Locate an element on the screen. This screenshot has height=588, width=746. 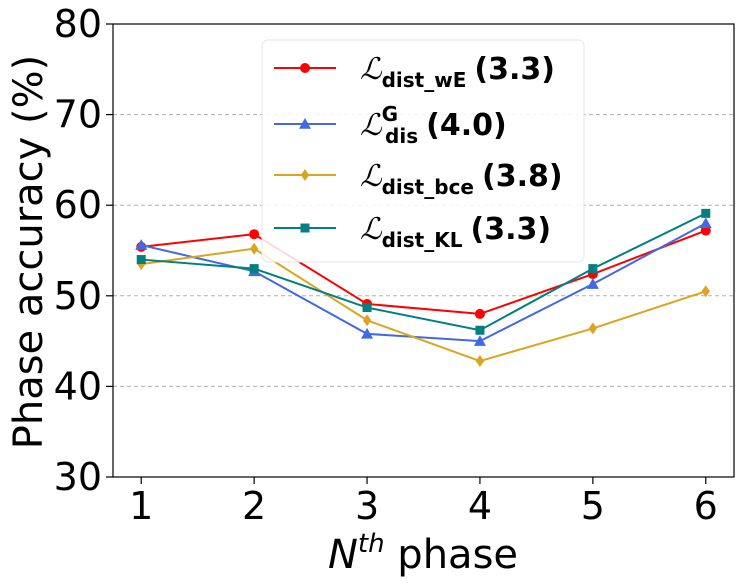
x-axis-label-base: N is located at coordinates (343, 555).